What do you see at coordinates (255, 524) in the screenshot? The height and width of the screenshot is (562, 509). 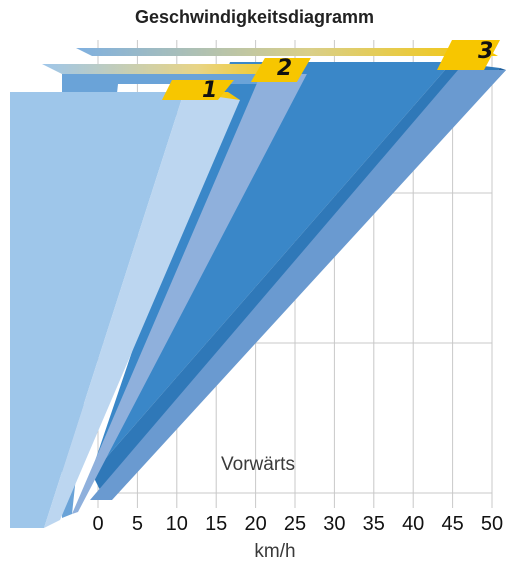 I see `x-tick-label: 20` at bounding box center [255, 524].